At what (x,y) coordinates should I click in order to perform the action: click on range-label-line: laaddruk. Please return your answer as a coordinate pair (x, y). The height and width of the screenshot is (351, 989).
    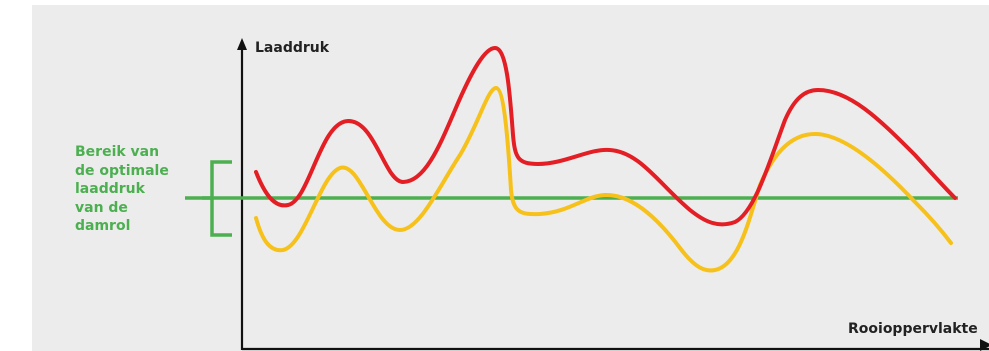
    Looking at the image, I should click on (110, 189).